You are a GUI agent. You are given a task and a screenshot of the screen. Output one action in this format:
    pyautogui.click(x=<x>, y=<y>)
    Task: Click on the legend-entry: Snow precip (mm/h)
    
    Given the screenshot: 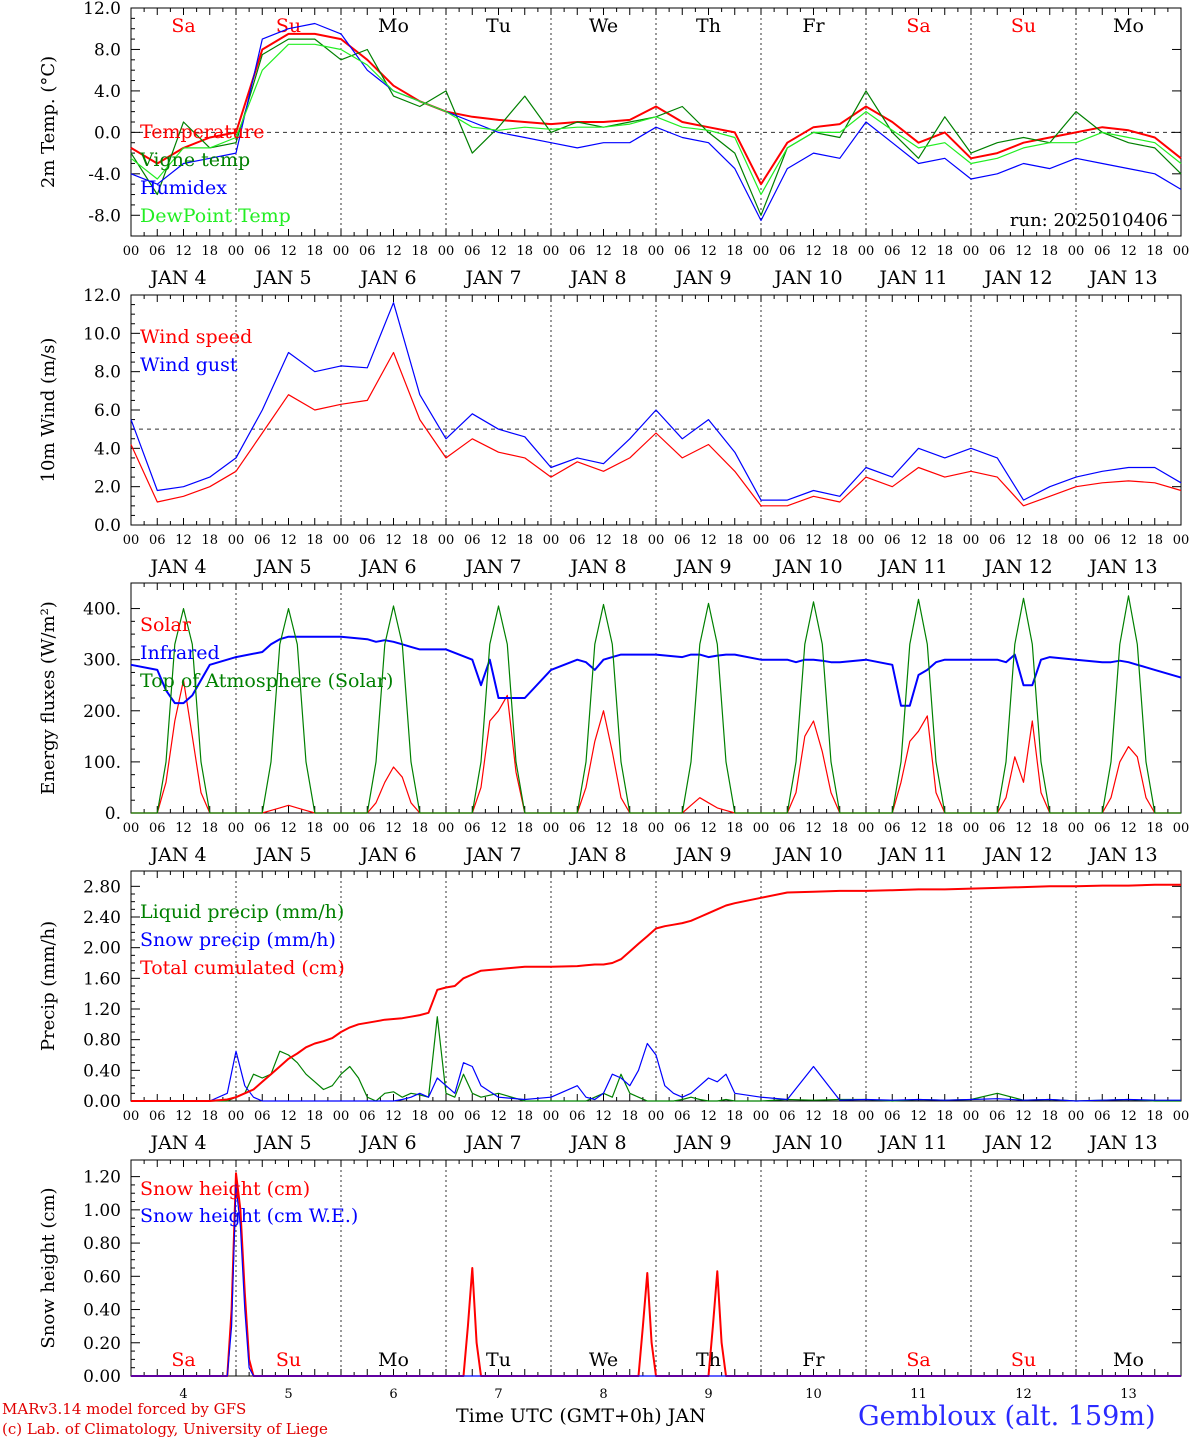 What is the action you would take?
    pyautogui.click(x=238, y=940)
    